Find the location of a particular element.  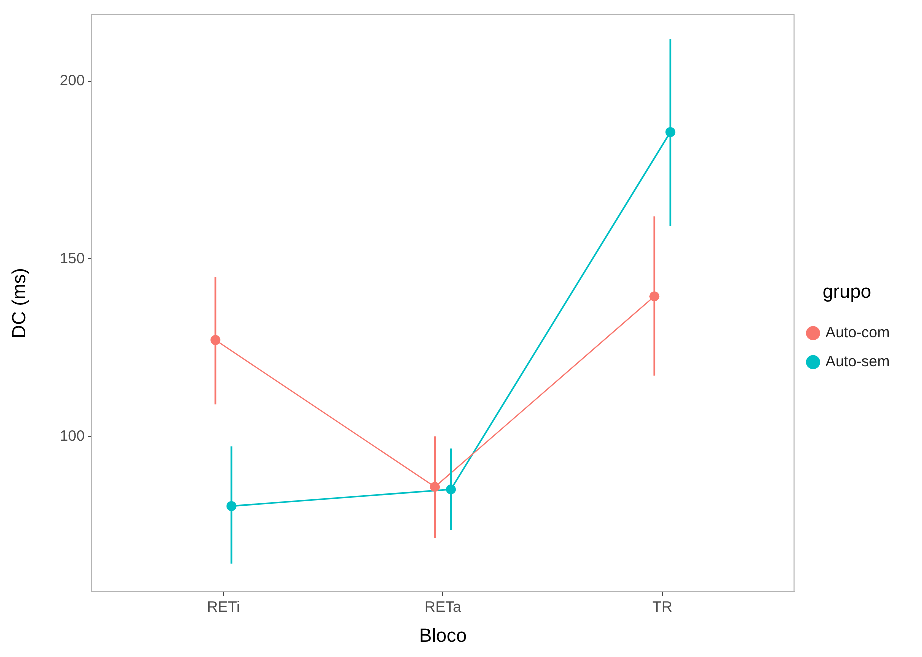

y-axis-title: DC (ms) is located at coordinates (20, 303).